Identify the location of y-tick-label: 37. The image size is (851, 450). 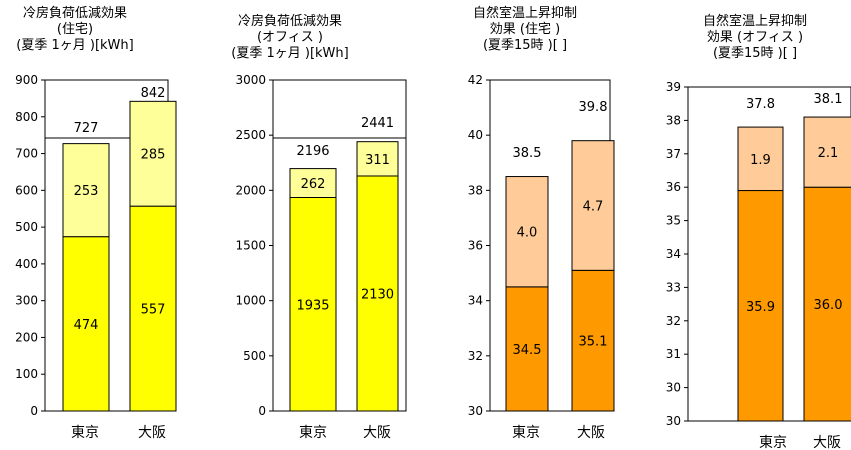
(673, 154).